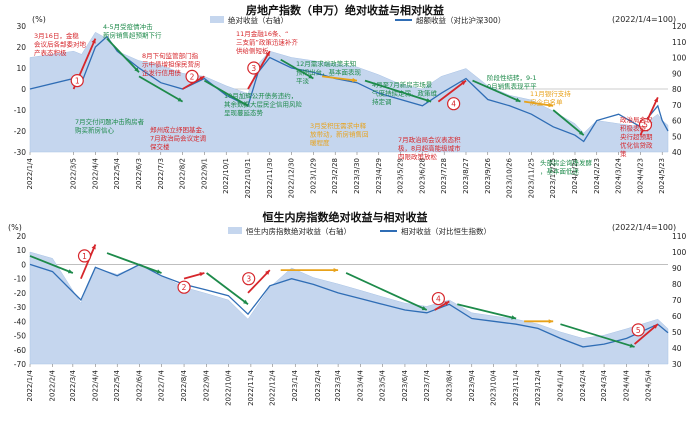  What do you see at coordinates (162, 385) in the screenshot?
I see `x-tick-label: 2022/7/4` at bounding box center [162, 385].